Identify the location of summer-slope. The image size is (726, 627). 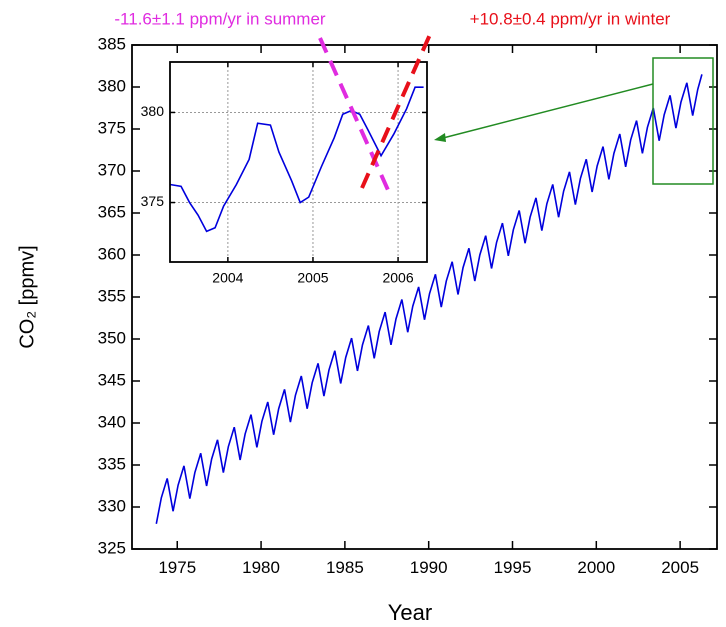
(354, 114).